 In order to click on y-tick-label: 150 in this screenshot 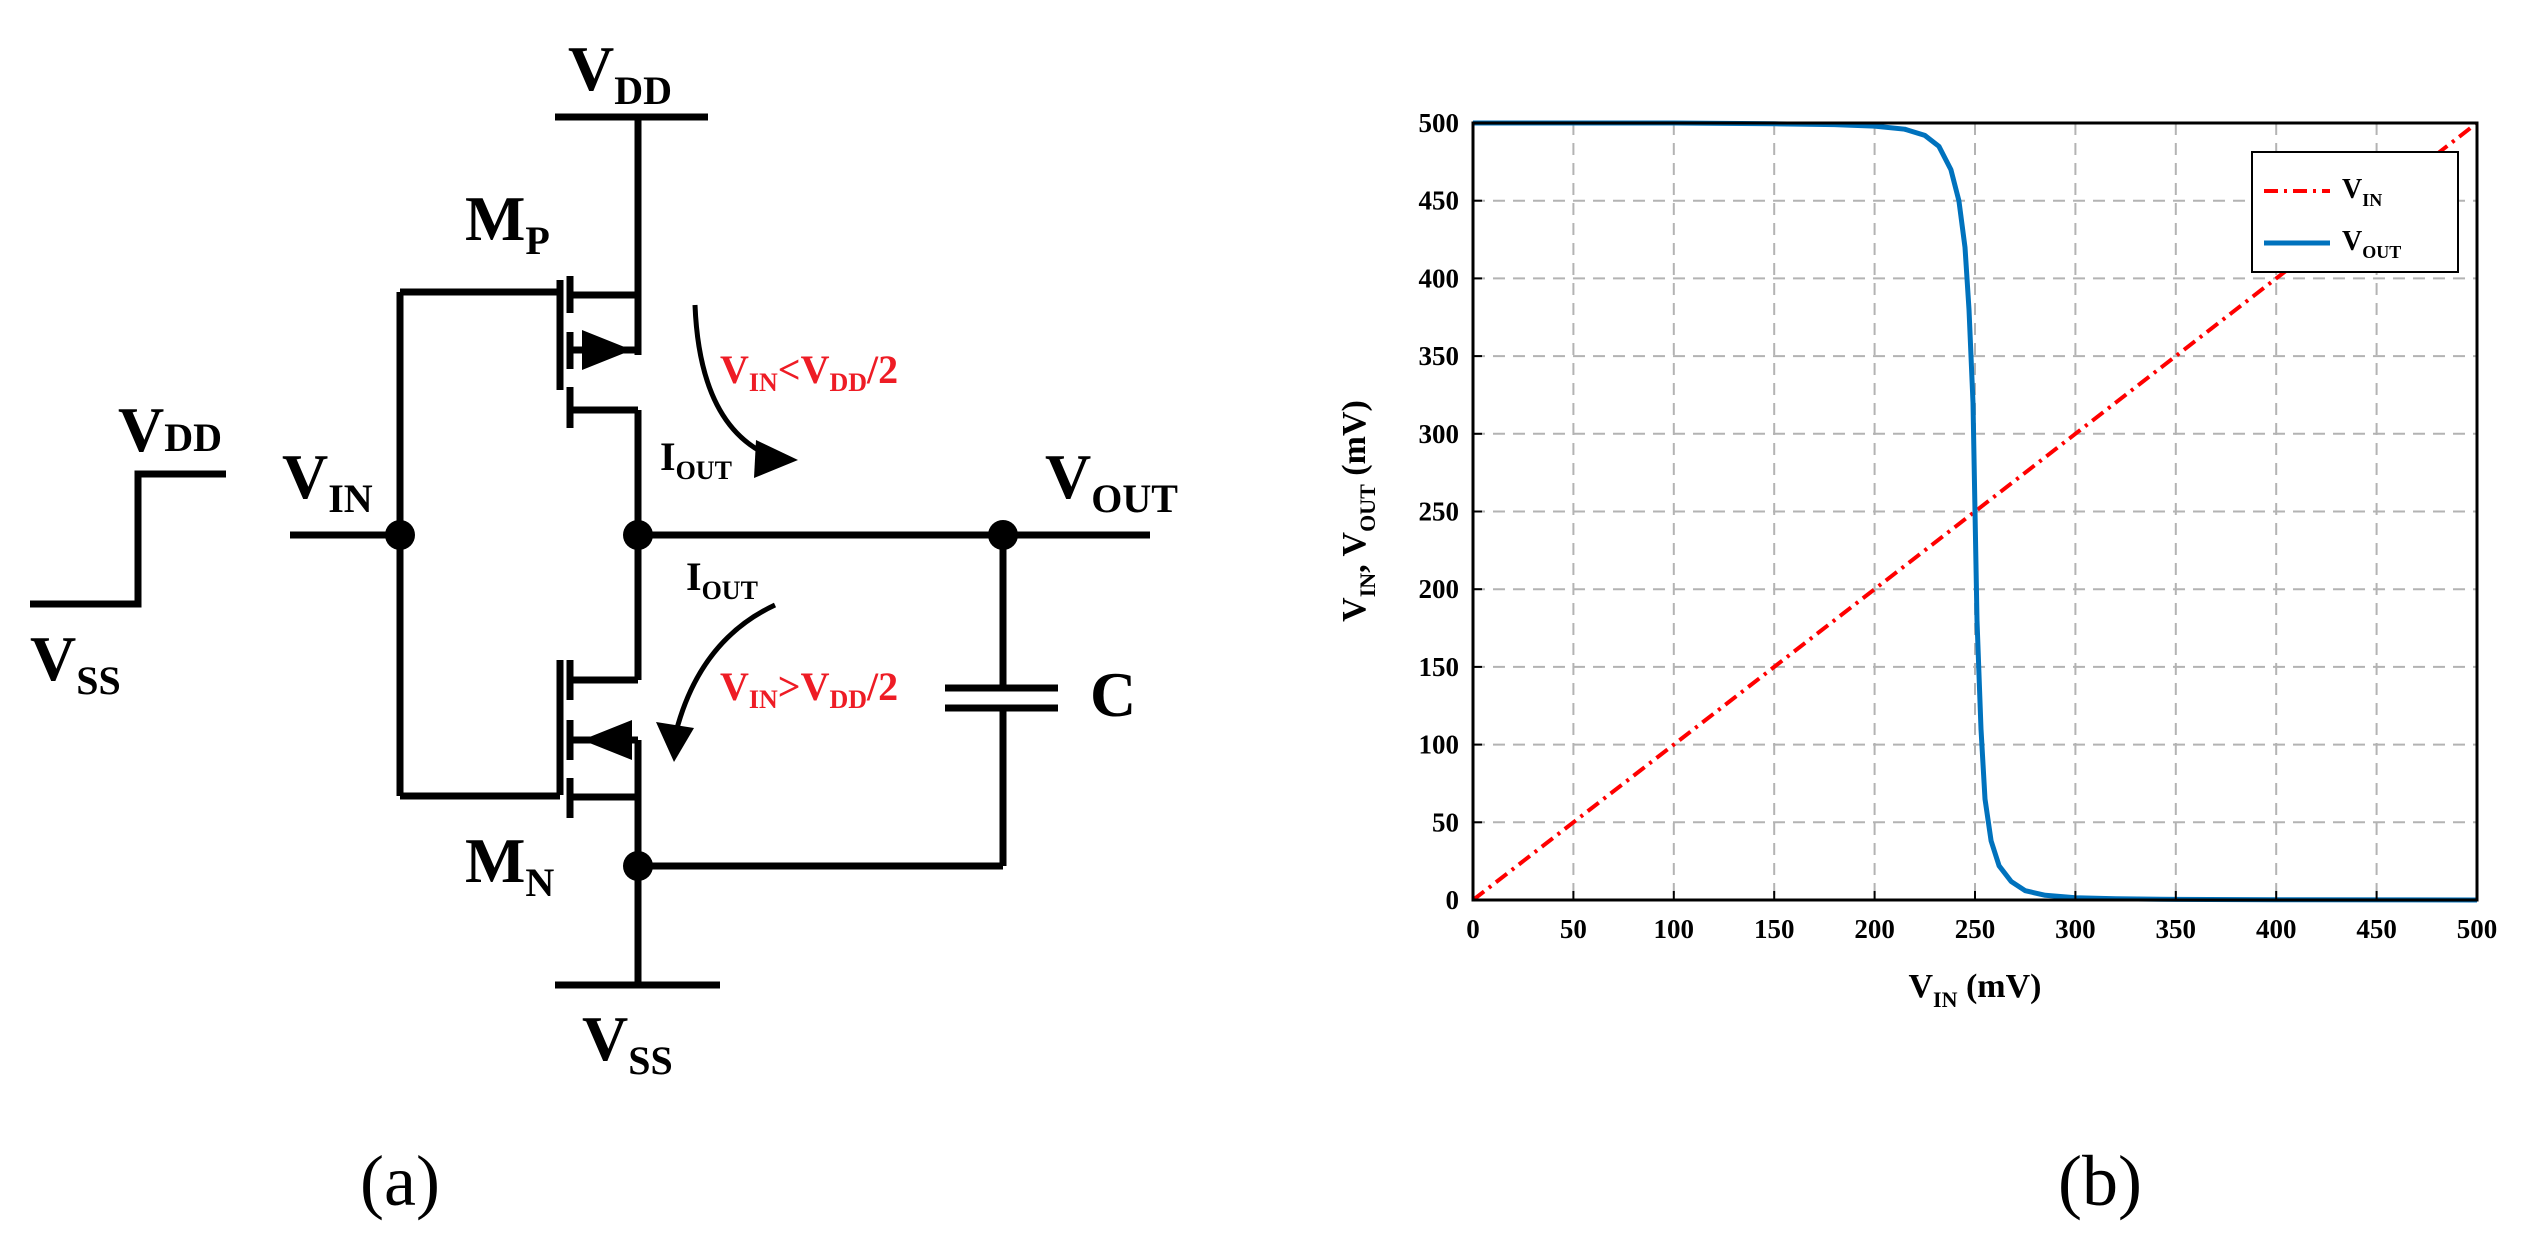, I will do `click(1439, 667)`.